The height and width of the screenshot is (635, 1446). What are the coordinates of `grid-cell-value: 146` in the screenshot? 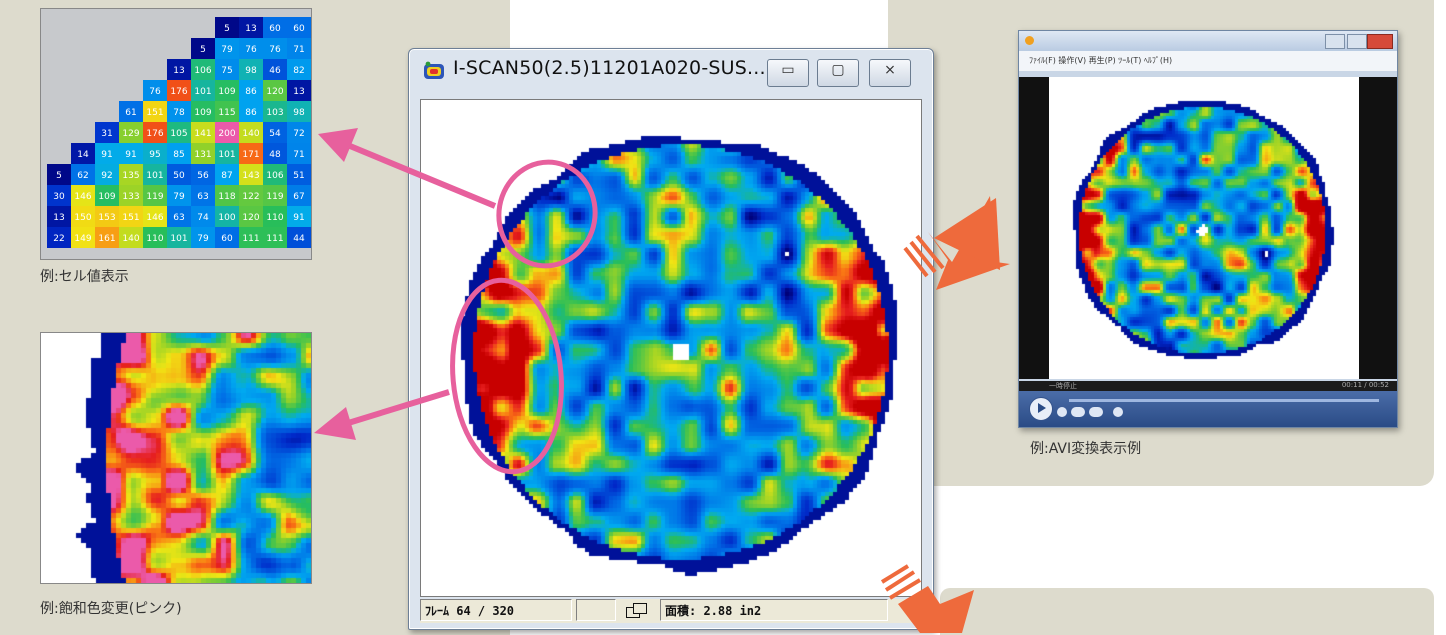 It's located at (154, 218).